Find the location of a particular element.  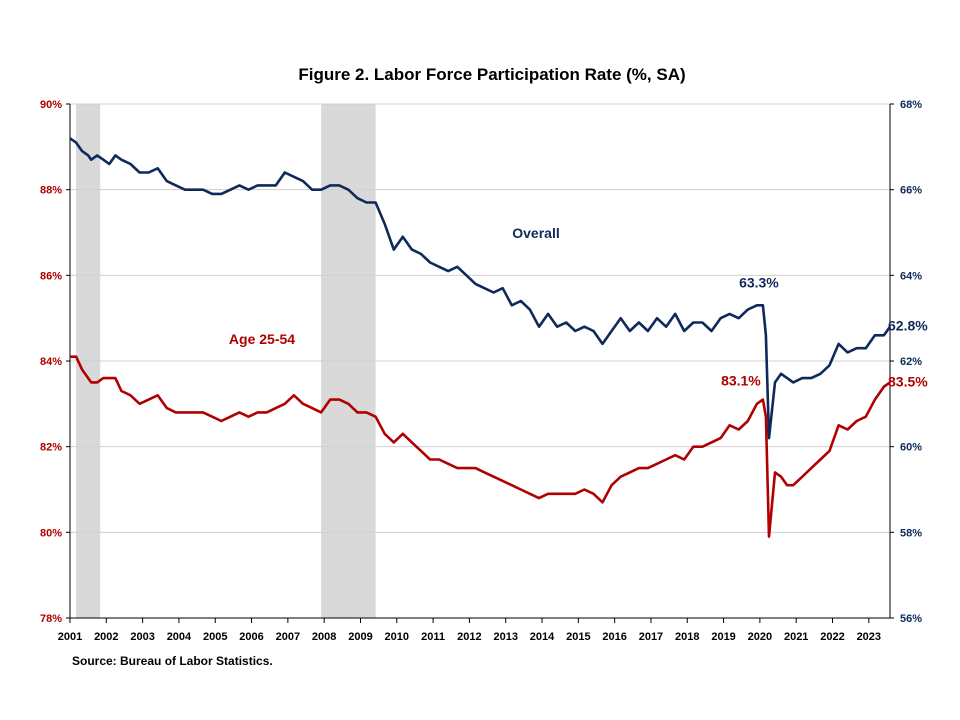

x-tick-label: 2015 is located at coordinates (578, 637).